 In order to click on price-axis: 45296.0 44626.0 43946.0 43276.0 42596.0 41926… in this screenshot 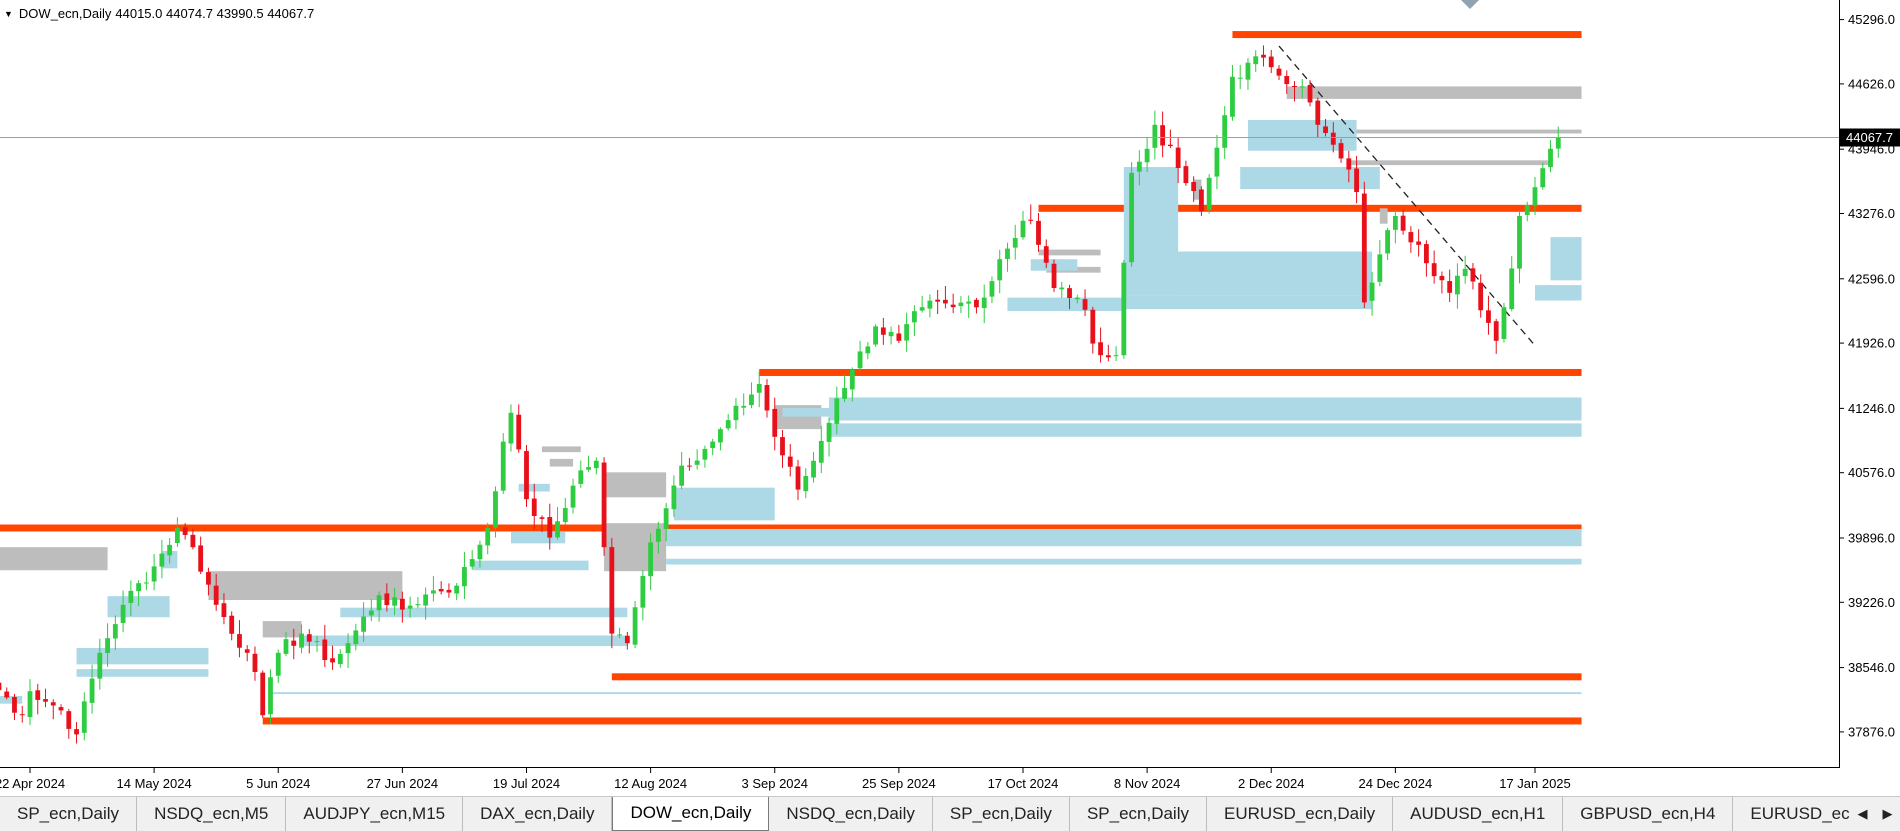, I will do `click(1870, 384)`.